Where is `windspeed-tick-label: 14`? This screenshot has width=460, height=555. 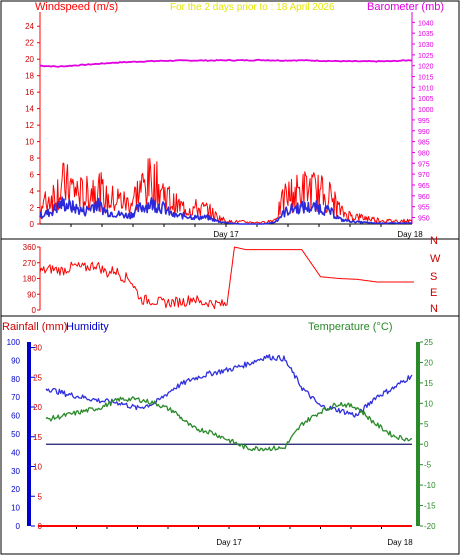 windspeed-tick-label: 14 is located at coordinates (29, 109).